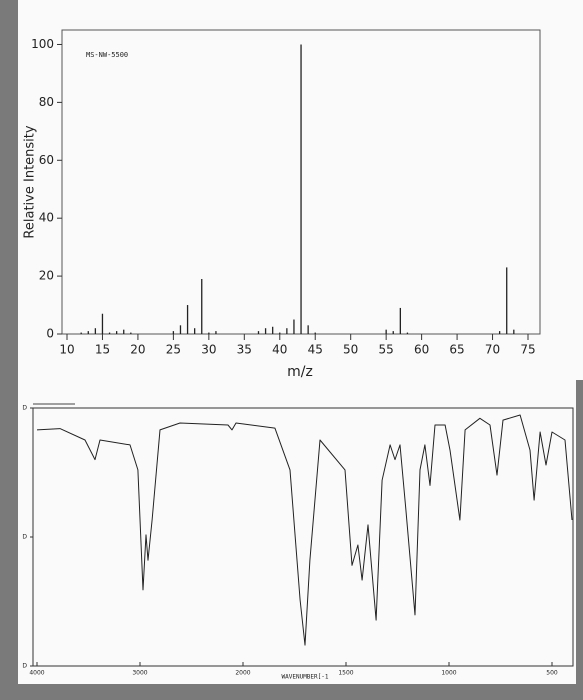 This screenshot has width=583, height=700. I want to click on y-tick-label: 80, so click(46, 102).